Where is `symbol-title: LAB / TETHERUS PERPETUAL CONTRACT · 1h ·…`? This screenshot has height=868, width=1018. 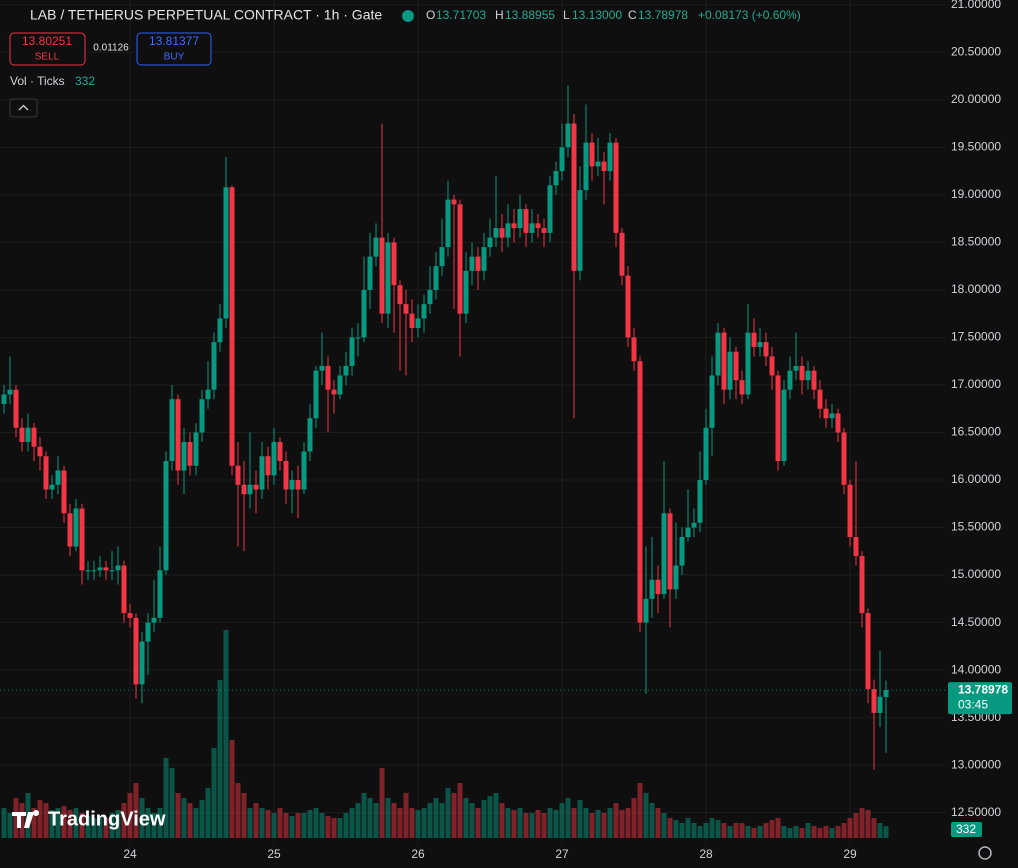
symbol-title: LAB / TETHERUS PERPETUAL CONTRACT · 1h ·… is located at coordinates (206, 15).